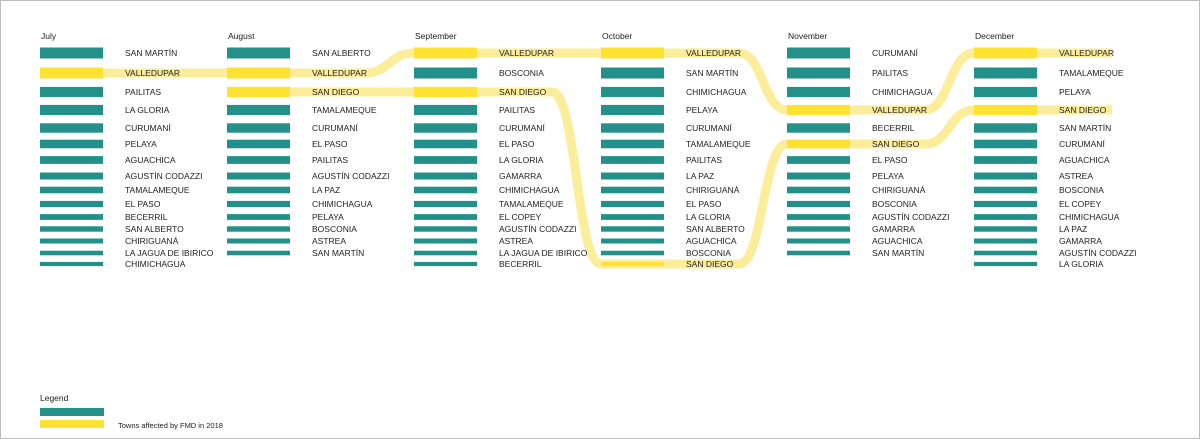 Image resolution: width=1200 pixels, height=439 pixels. I want to click on month-label-december: December, so click(994, 36).